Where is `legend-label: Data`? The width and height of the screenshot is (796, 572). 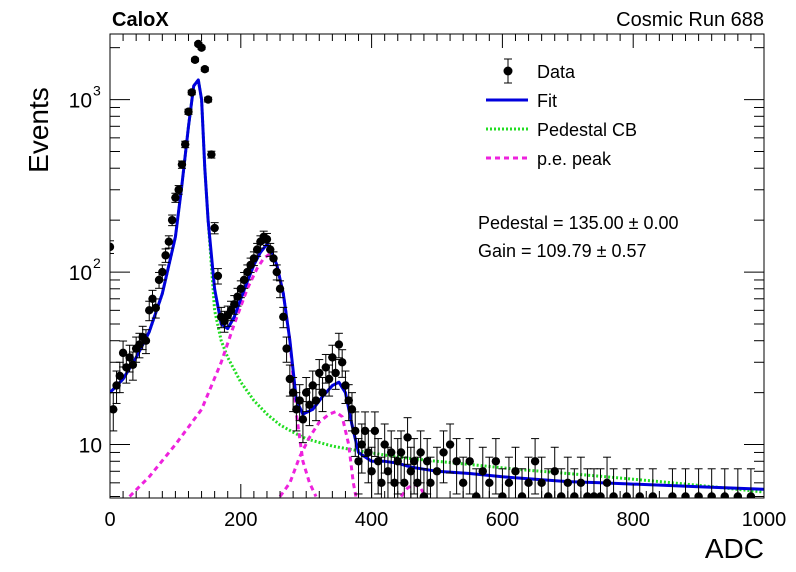 legend-label: Data is located at coordinates (556, 72).